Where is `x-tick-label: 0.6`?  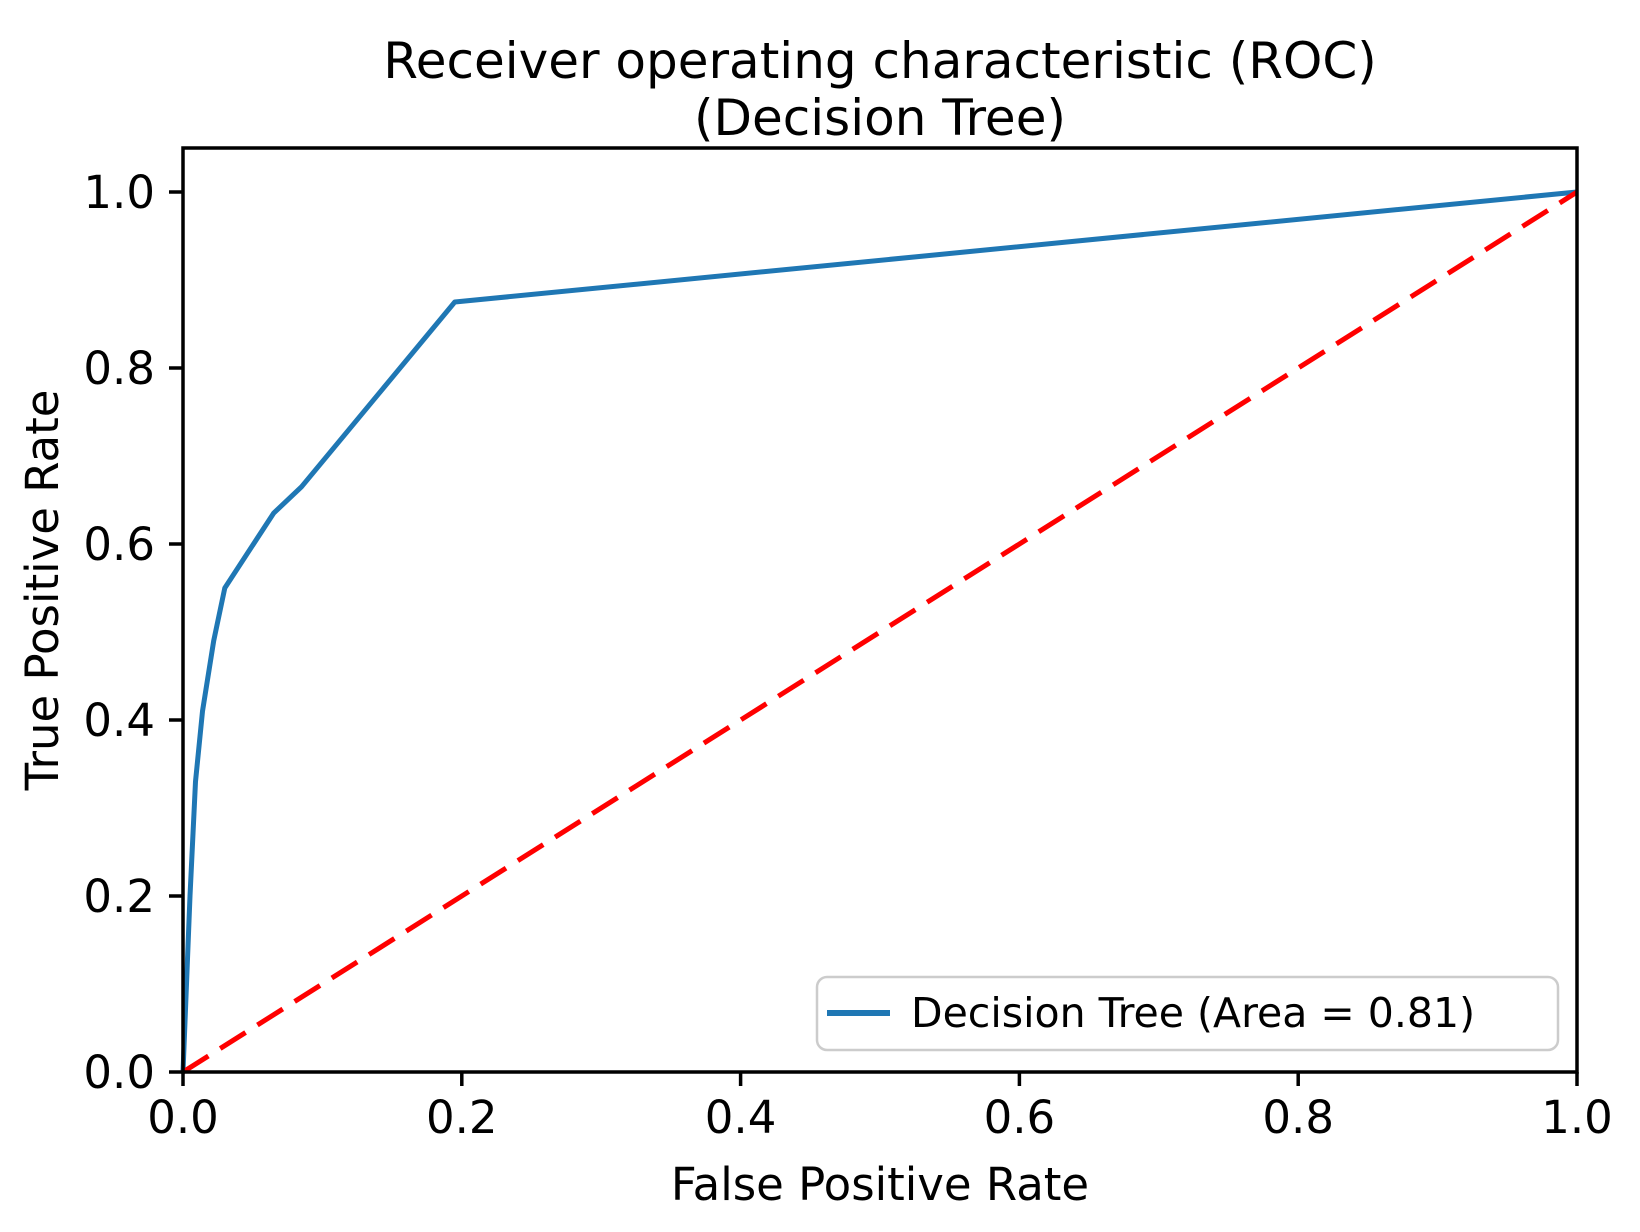
x-tick-label: 0.6 is located at coordinates (1020, 1117).